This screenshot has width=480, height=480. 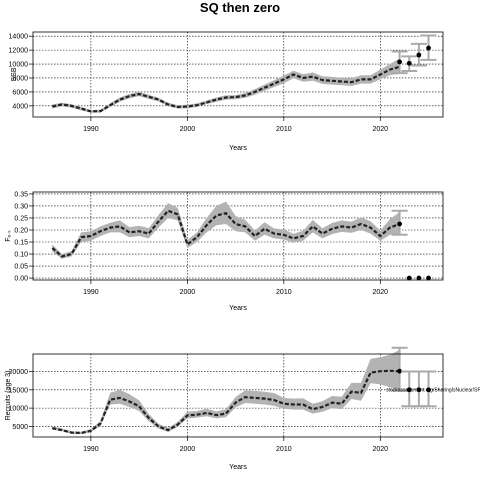 What do you see at coordinates (188, 129) in the screenshot?
I see `panel-ssb-xtick-label: 2000` at bounding box center [188, 129].